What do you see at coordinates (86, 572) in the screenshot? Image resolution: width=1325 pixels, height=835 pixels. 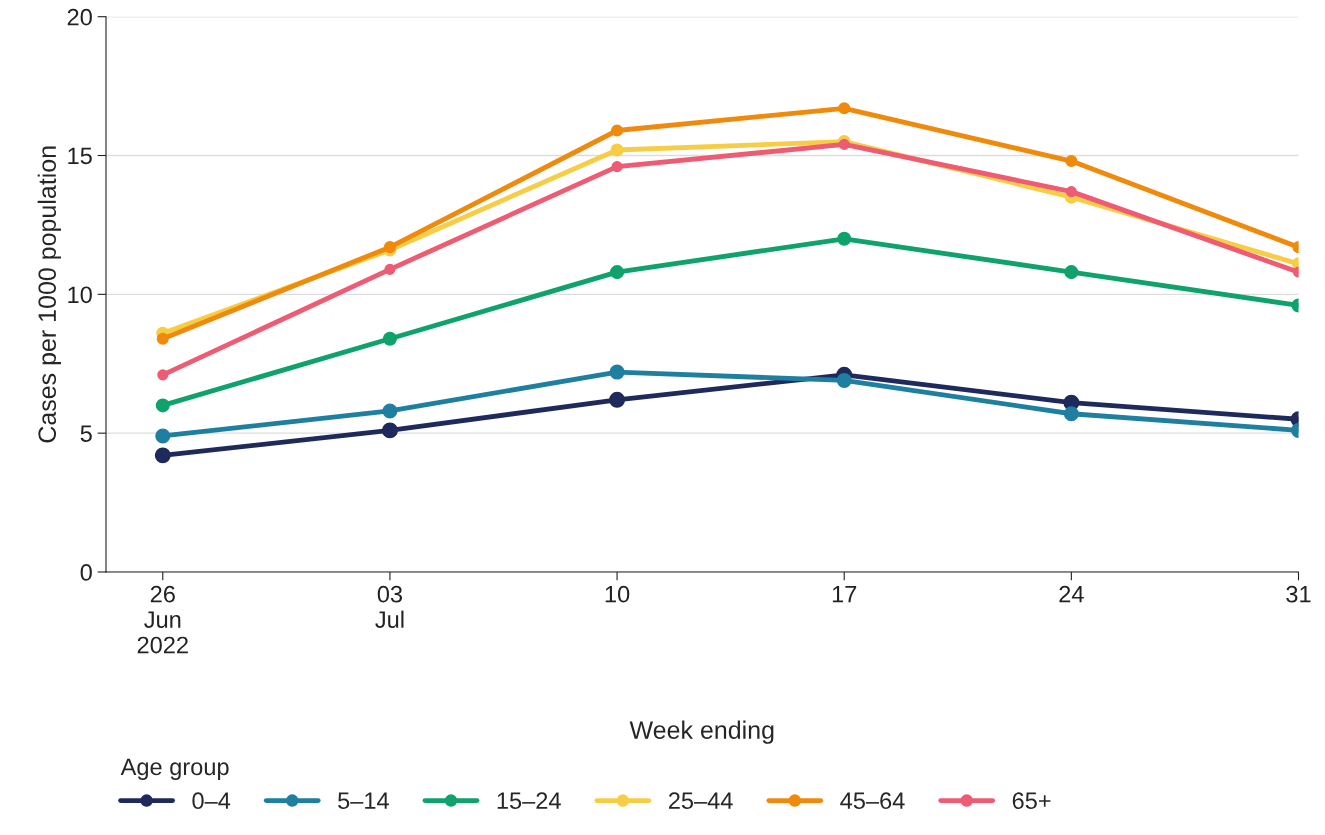 I see `y-tick-label: 0` at bounding box center [86, 572].